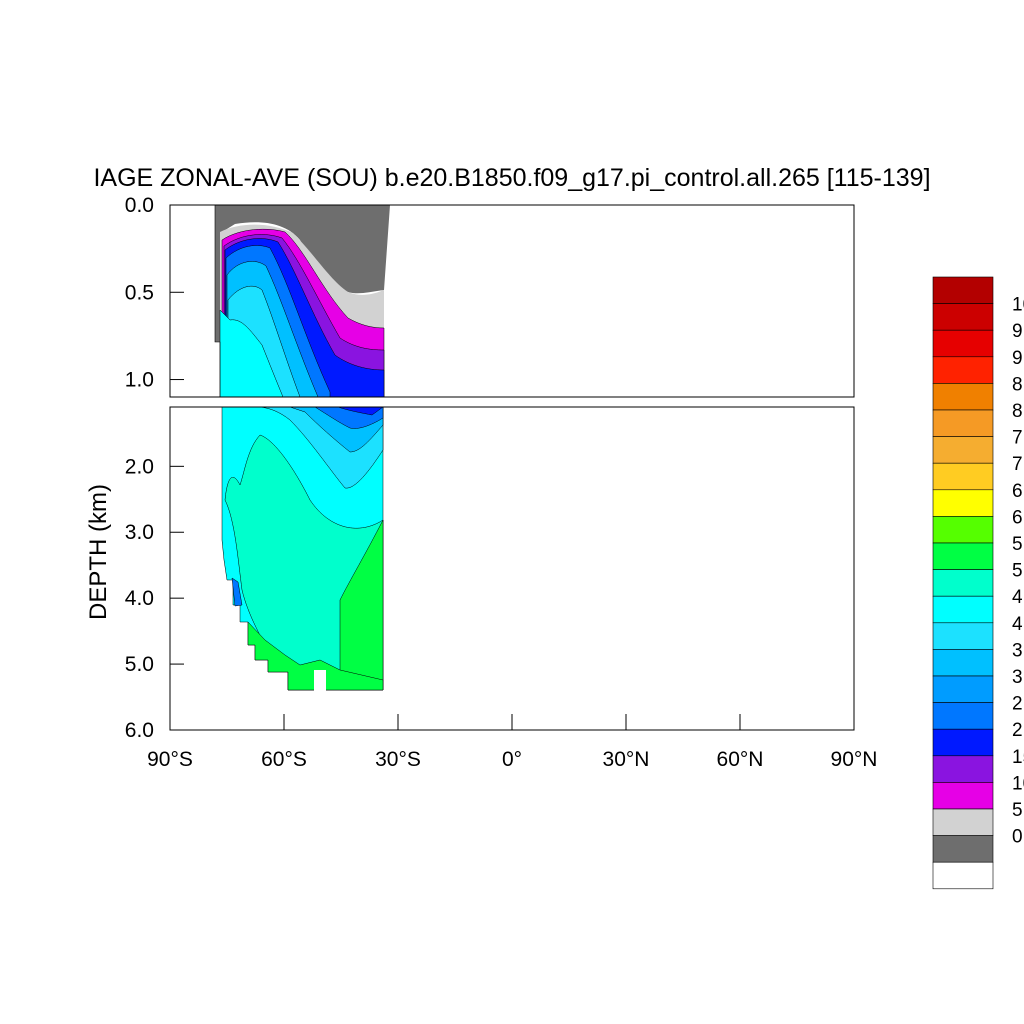 The image size is (1024, 1024). I want to click on upper-panel-frame, so click(512, 301).